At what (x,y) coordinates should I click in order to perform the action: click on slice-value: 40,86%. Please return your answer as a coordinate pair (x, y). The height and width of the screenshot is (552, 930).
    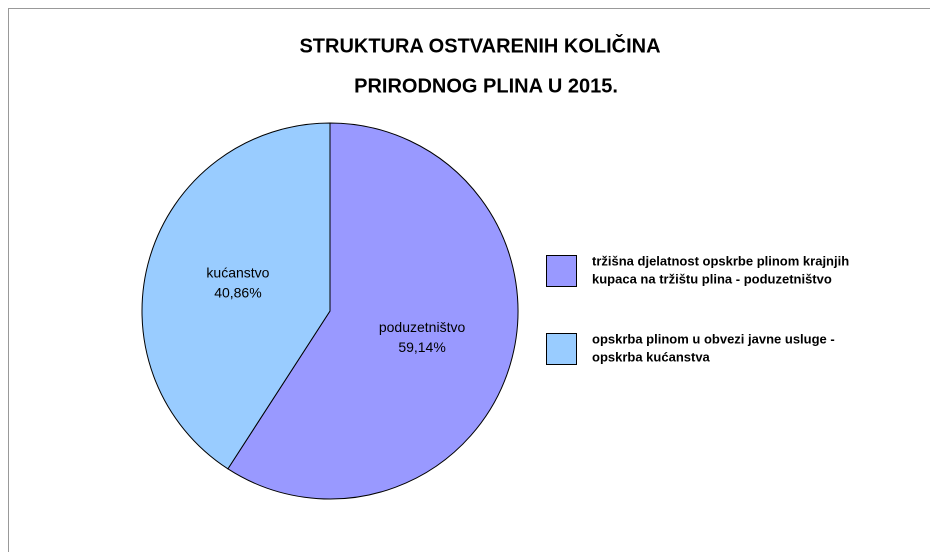
    Looking at the image, I should click on (237, 293).